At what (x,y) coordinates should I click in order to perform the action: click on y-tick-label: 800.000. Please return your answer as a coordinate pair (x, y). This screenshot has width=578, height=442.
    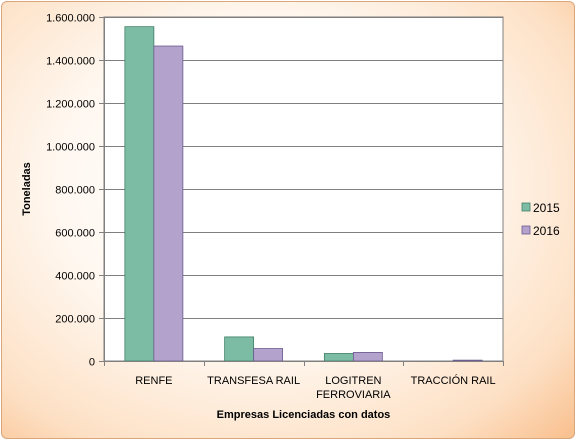
    Looking at the image, I should click on (75, 191).